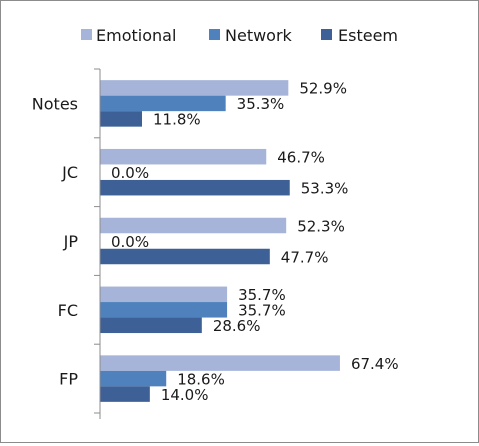 The height and width of the screenshot is (446, 479). What do you see at coordinates (375, 364) in the screenshot?
I see `data-label-fp-emotional: 67.4%` at bounding box center [375, 364].